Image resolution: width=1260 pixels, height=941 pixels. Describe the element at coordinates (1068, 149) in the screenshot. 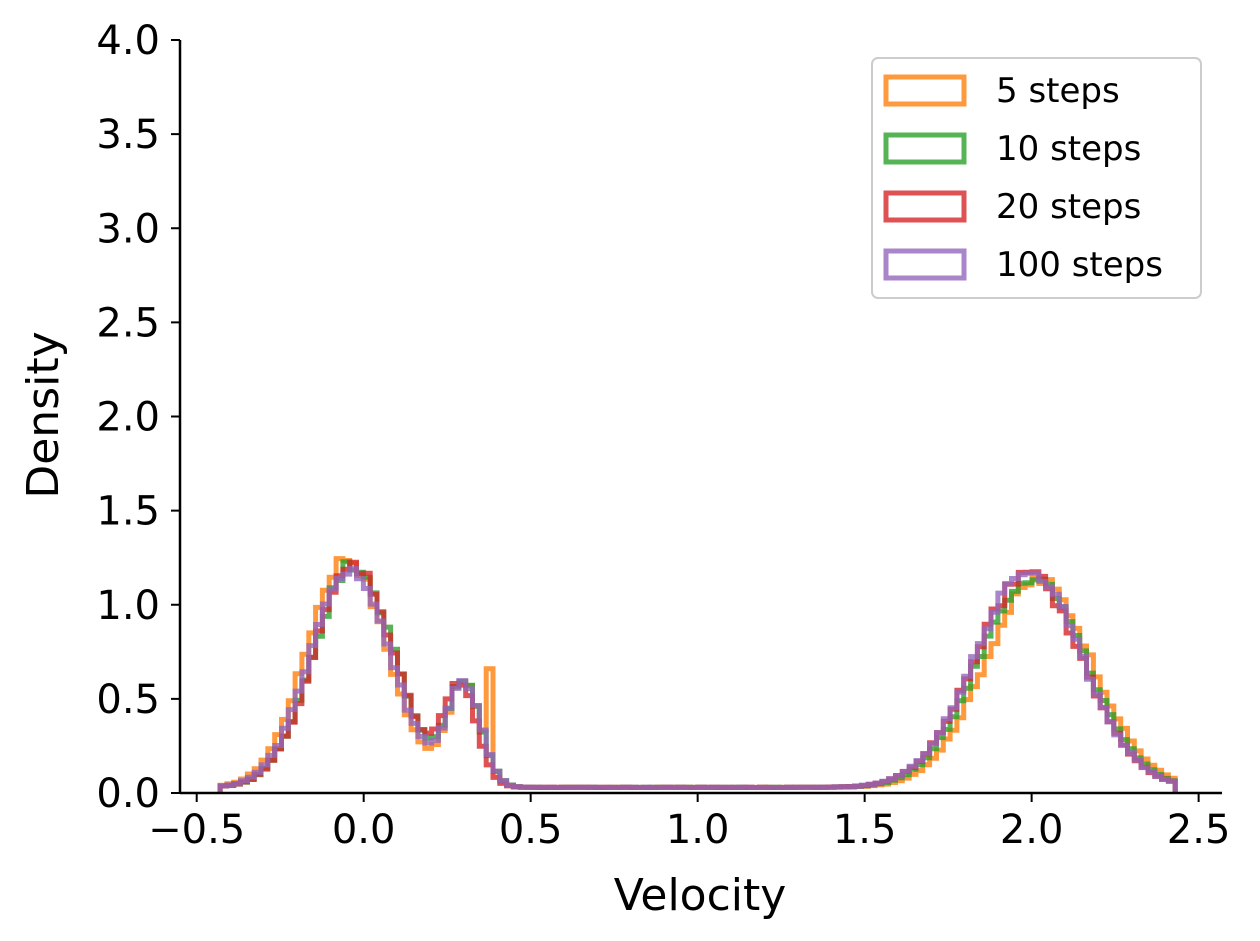

I see `legend-label: 10 steps` at that location.